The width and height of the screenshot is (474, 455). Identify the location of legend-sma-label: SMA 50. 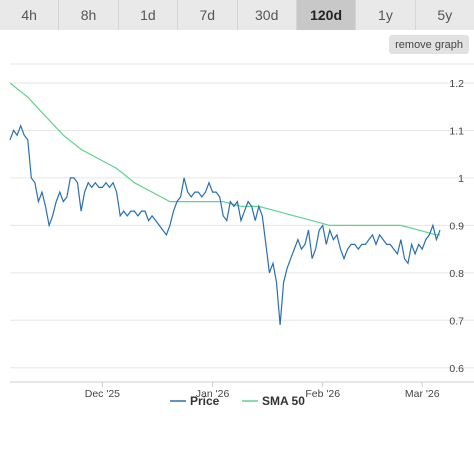
(283, 401).